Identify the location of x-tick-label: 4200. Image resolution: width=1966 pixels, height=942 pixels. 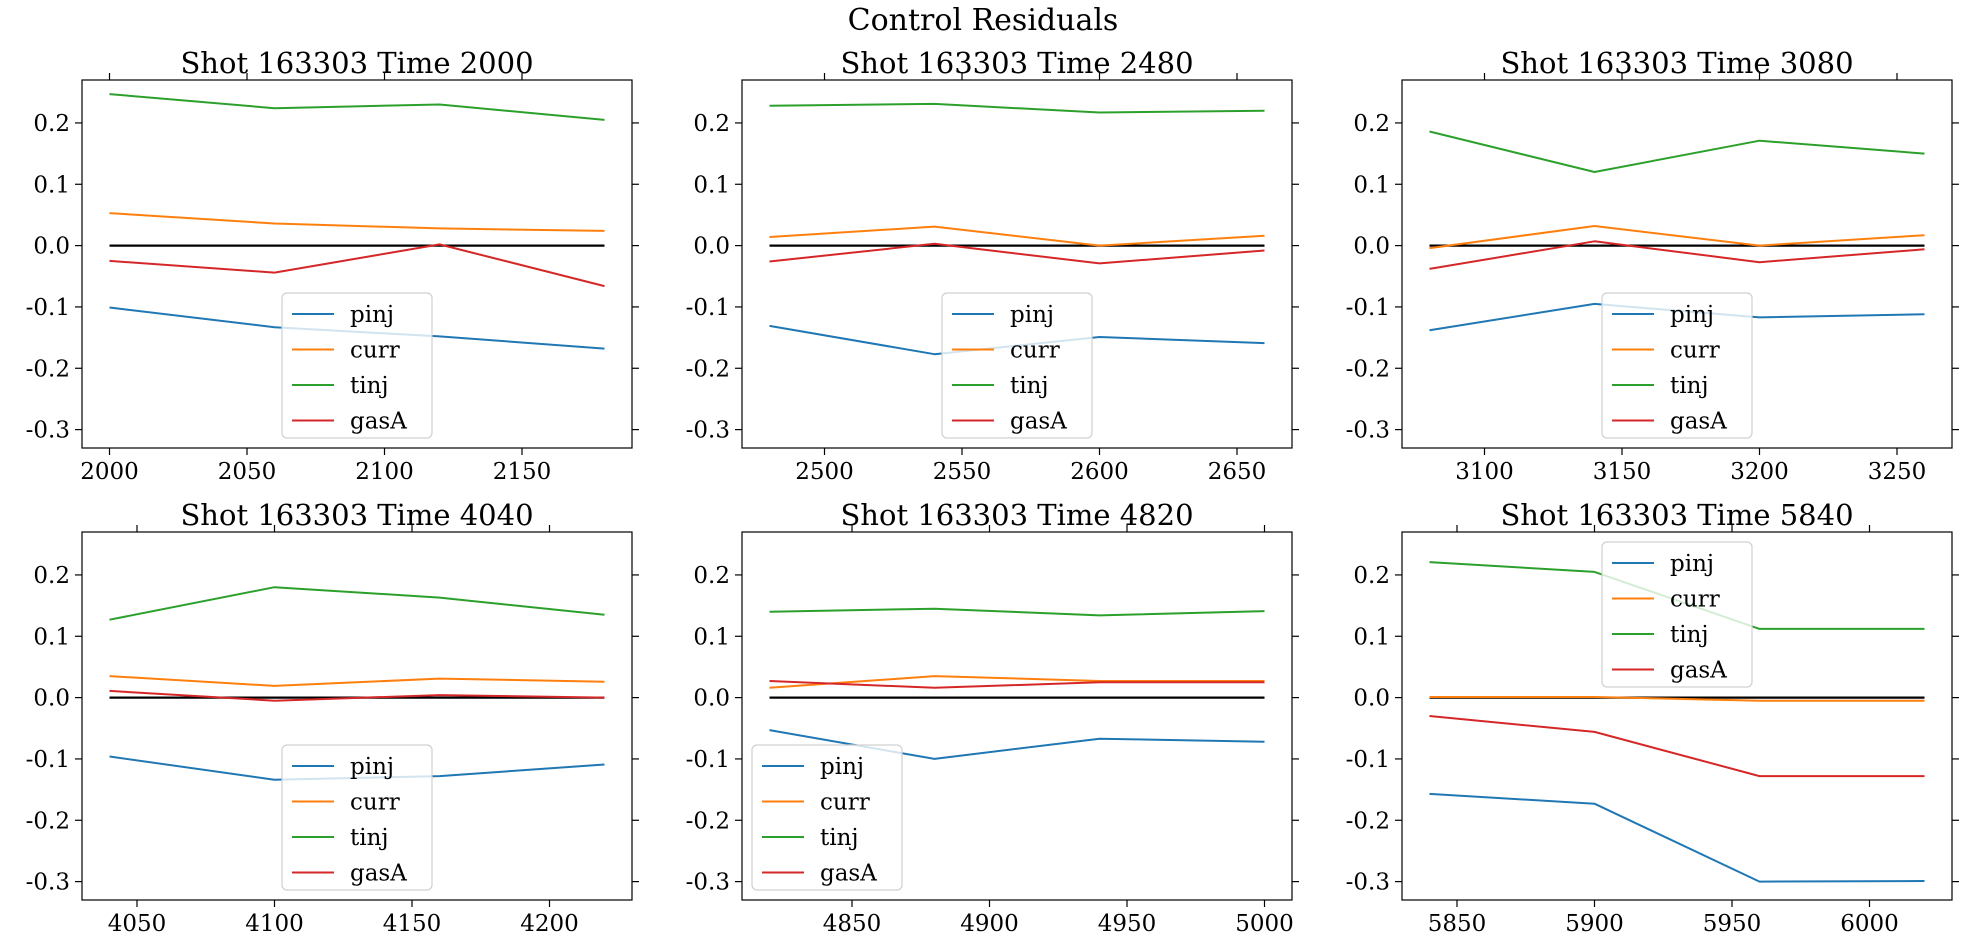
(549, 924).